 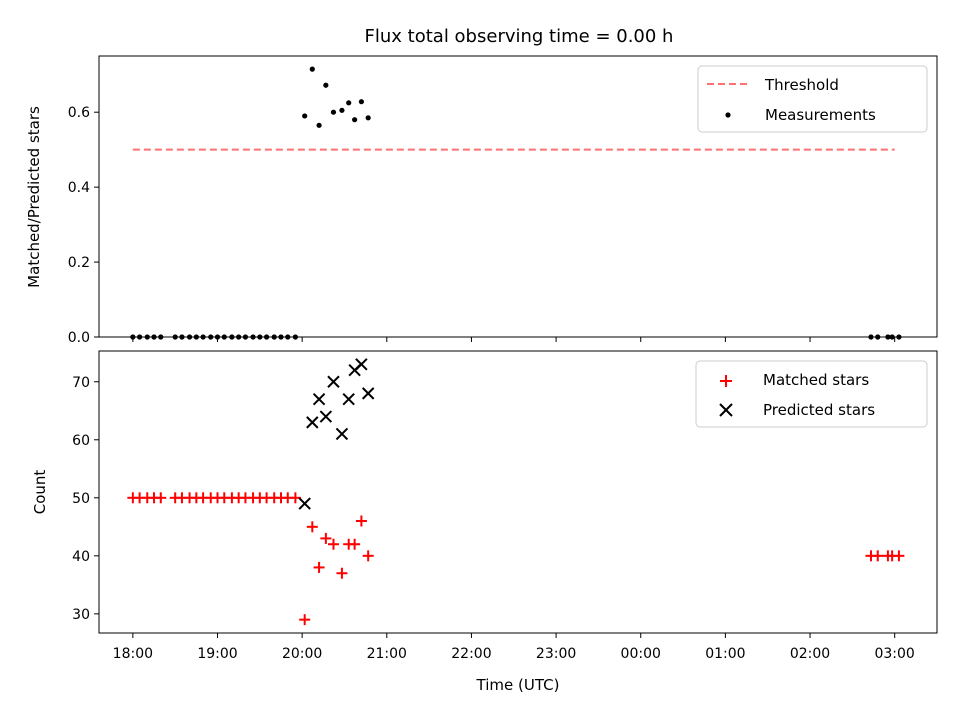 What do you see at coordinates (81, 557) in the screenshot?
I see `bottom-y-tick-label: 40` at bounding box center [81, 557].